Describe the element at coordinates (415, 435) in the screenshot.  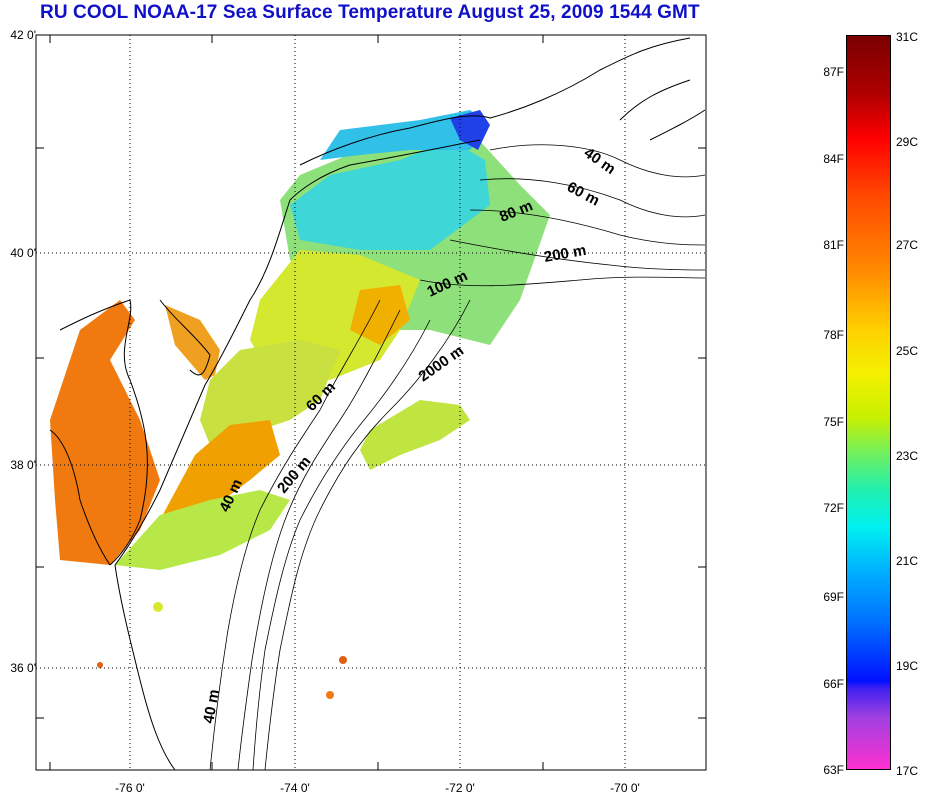
I see `sst-patch-offshore` at that location.